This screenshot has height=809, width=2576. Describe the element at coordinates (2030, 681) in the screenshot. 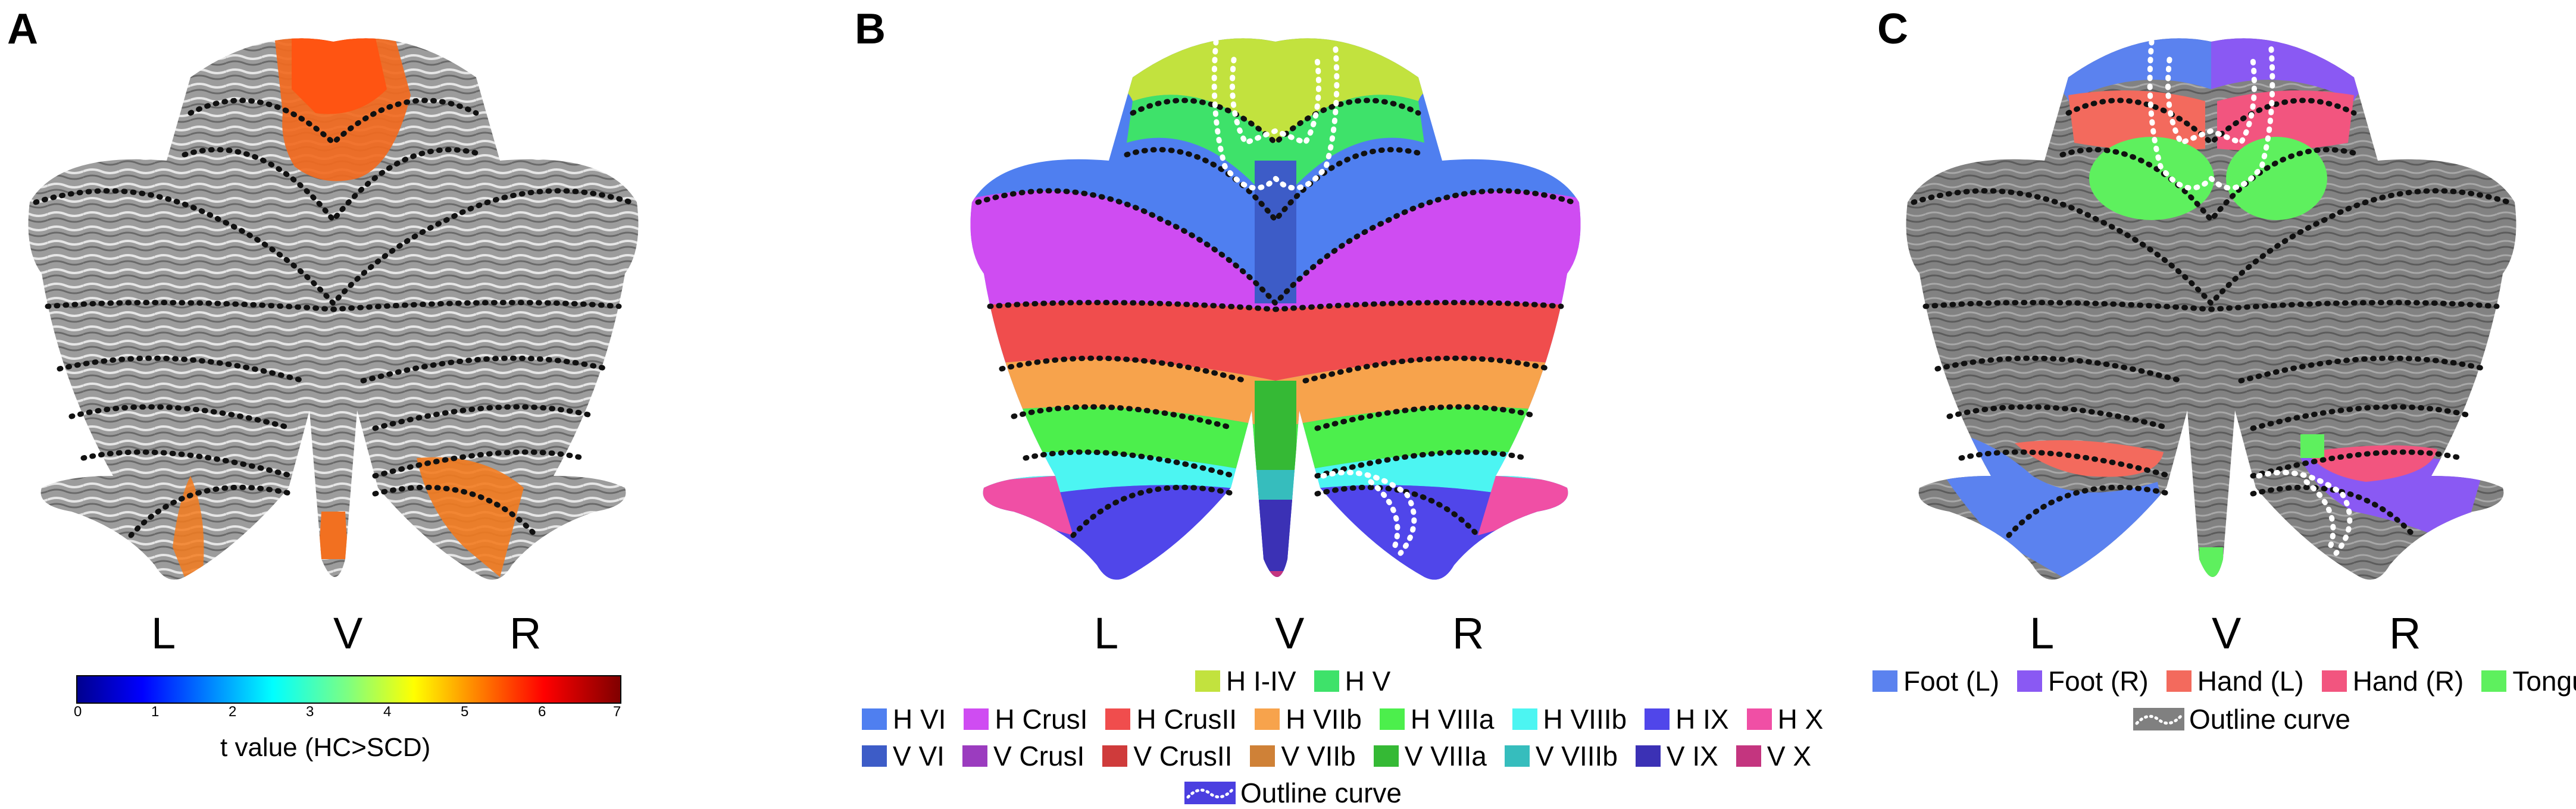

I see `swatch-foot-r` at that location.